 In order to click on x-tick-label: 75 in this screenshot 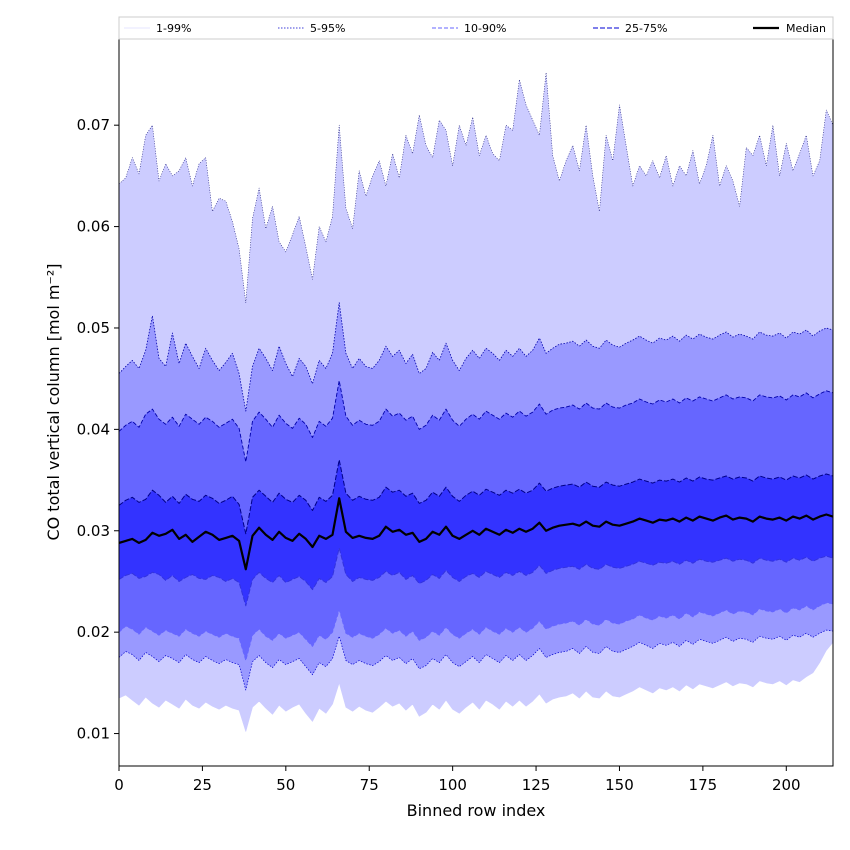, I will do `click(369, 785)`.